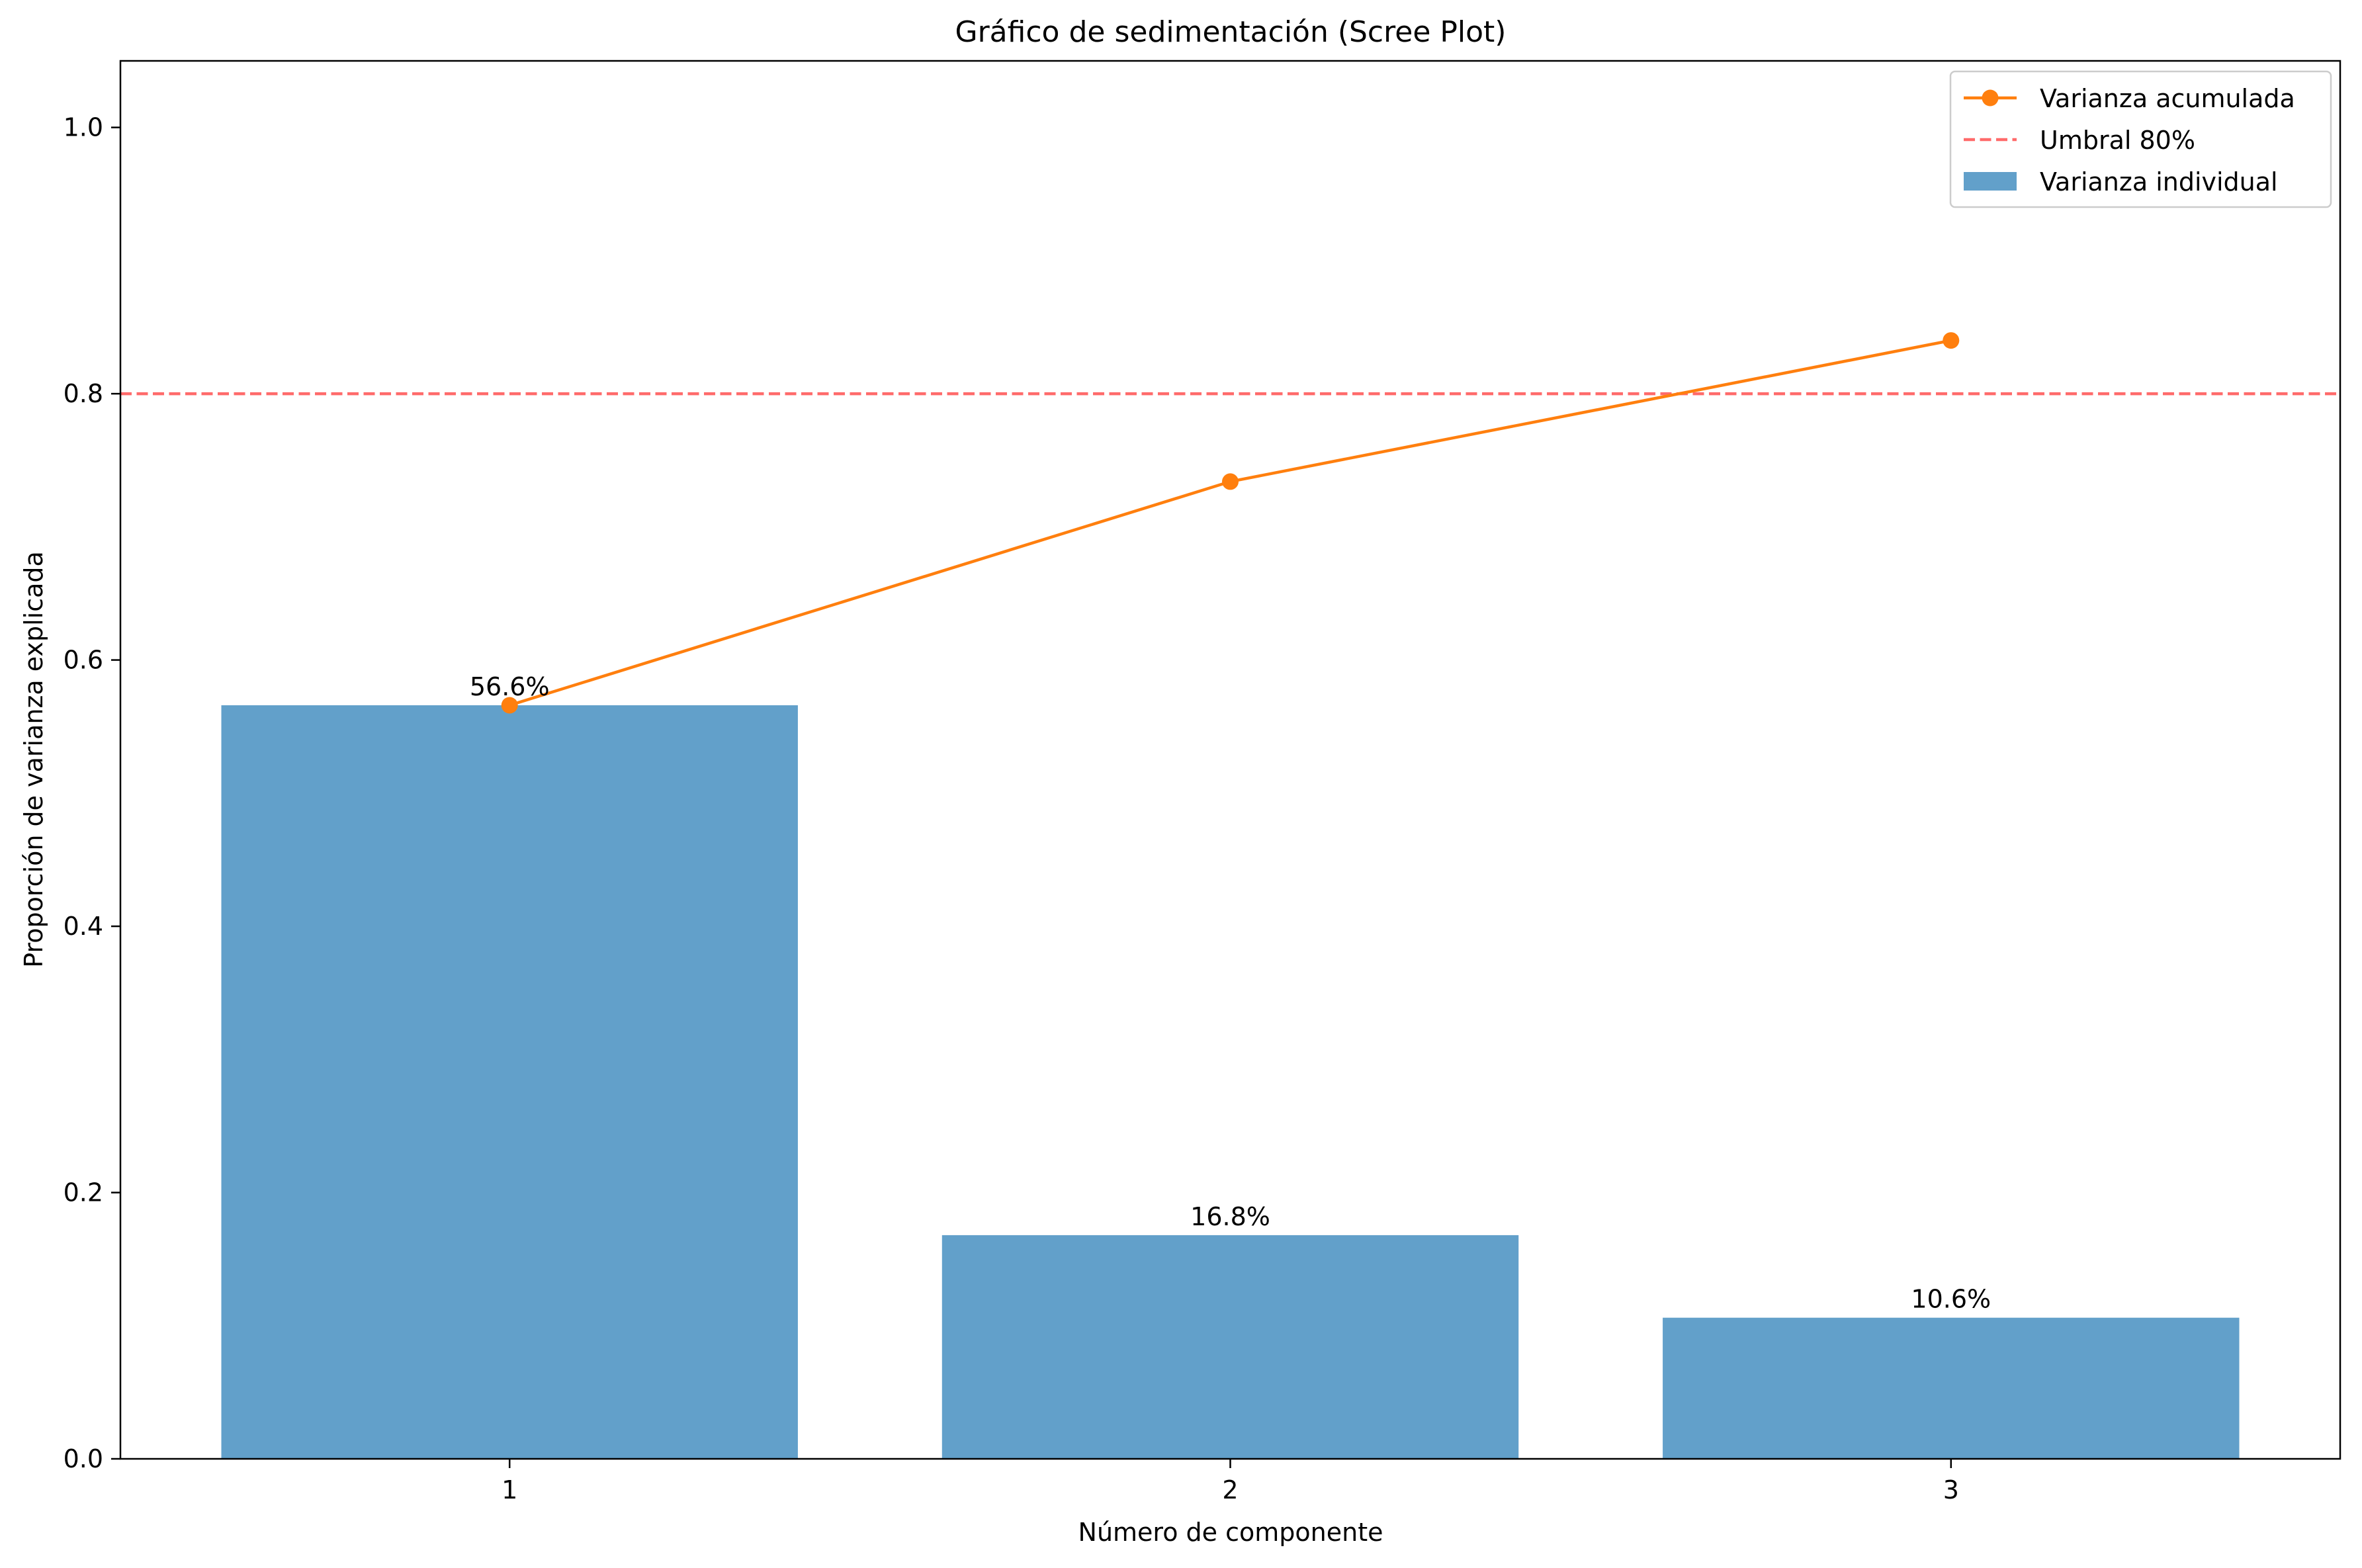 The width and height of the screenshot is (2362, 1568). Describe the element at coordinates (1990, 98) in the screenshot. I see `legend-marker-cumulative` at that location.